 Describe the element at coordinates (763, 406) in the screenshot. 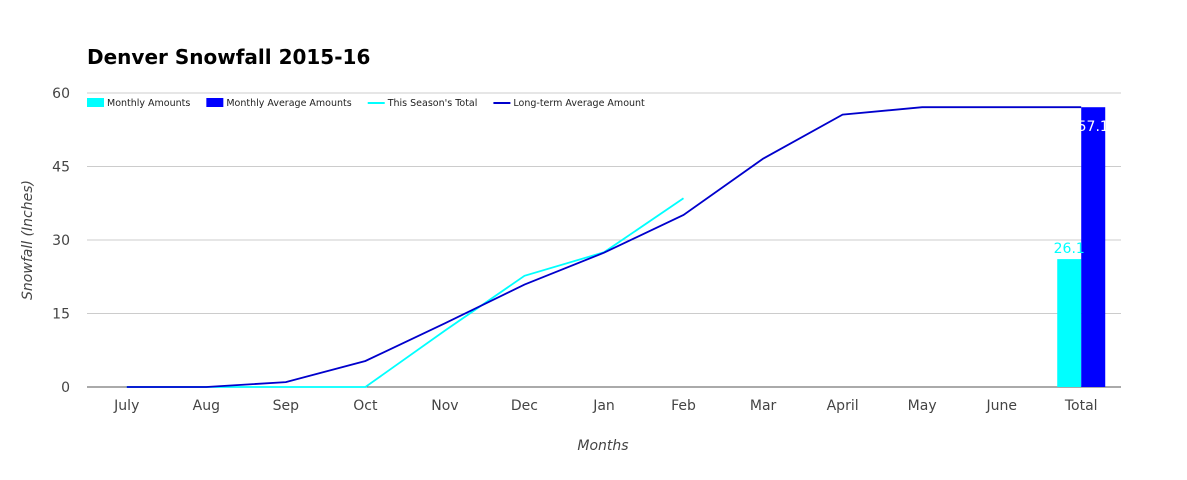

I see `x-tick-label: Mar` at that location.